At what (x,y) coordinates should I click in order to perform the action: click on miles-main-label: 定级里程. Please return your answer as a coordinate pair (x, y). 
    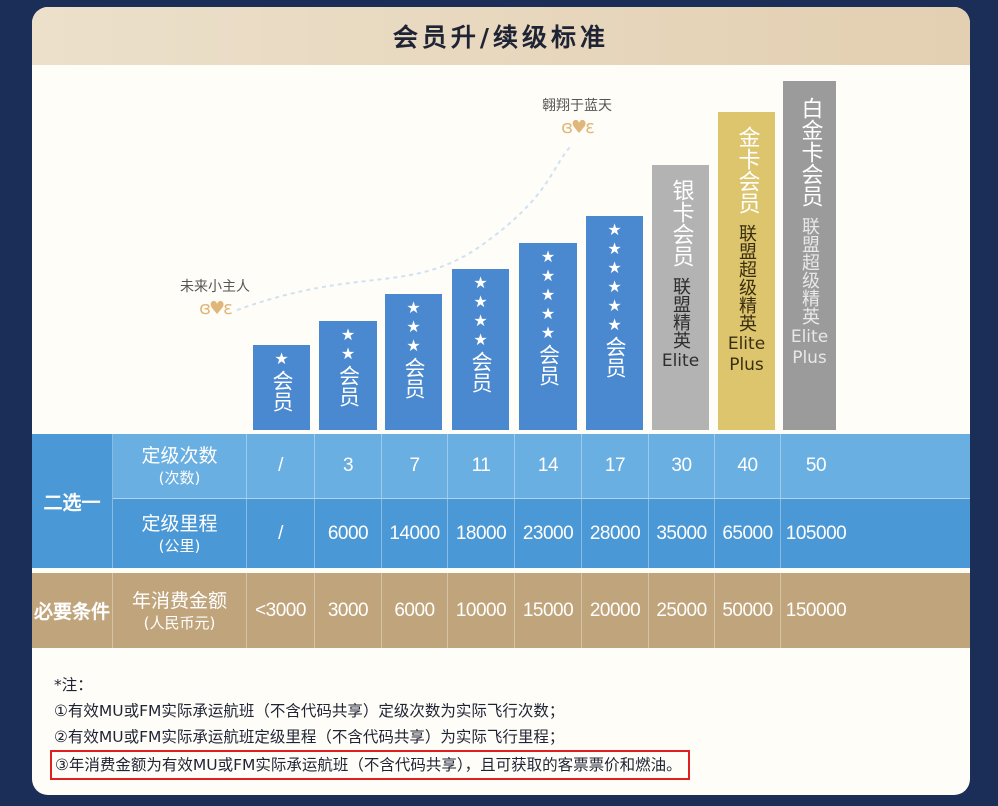
    Looking at the image, I should click on (179, 523).